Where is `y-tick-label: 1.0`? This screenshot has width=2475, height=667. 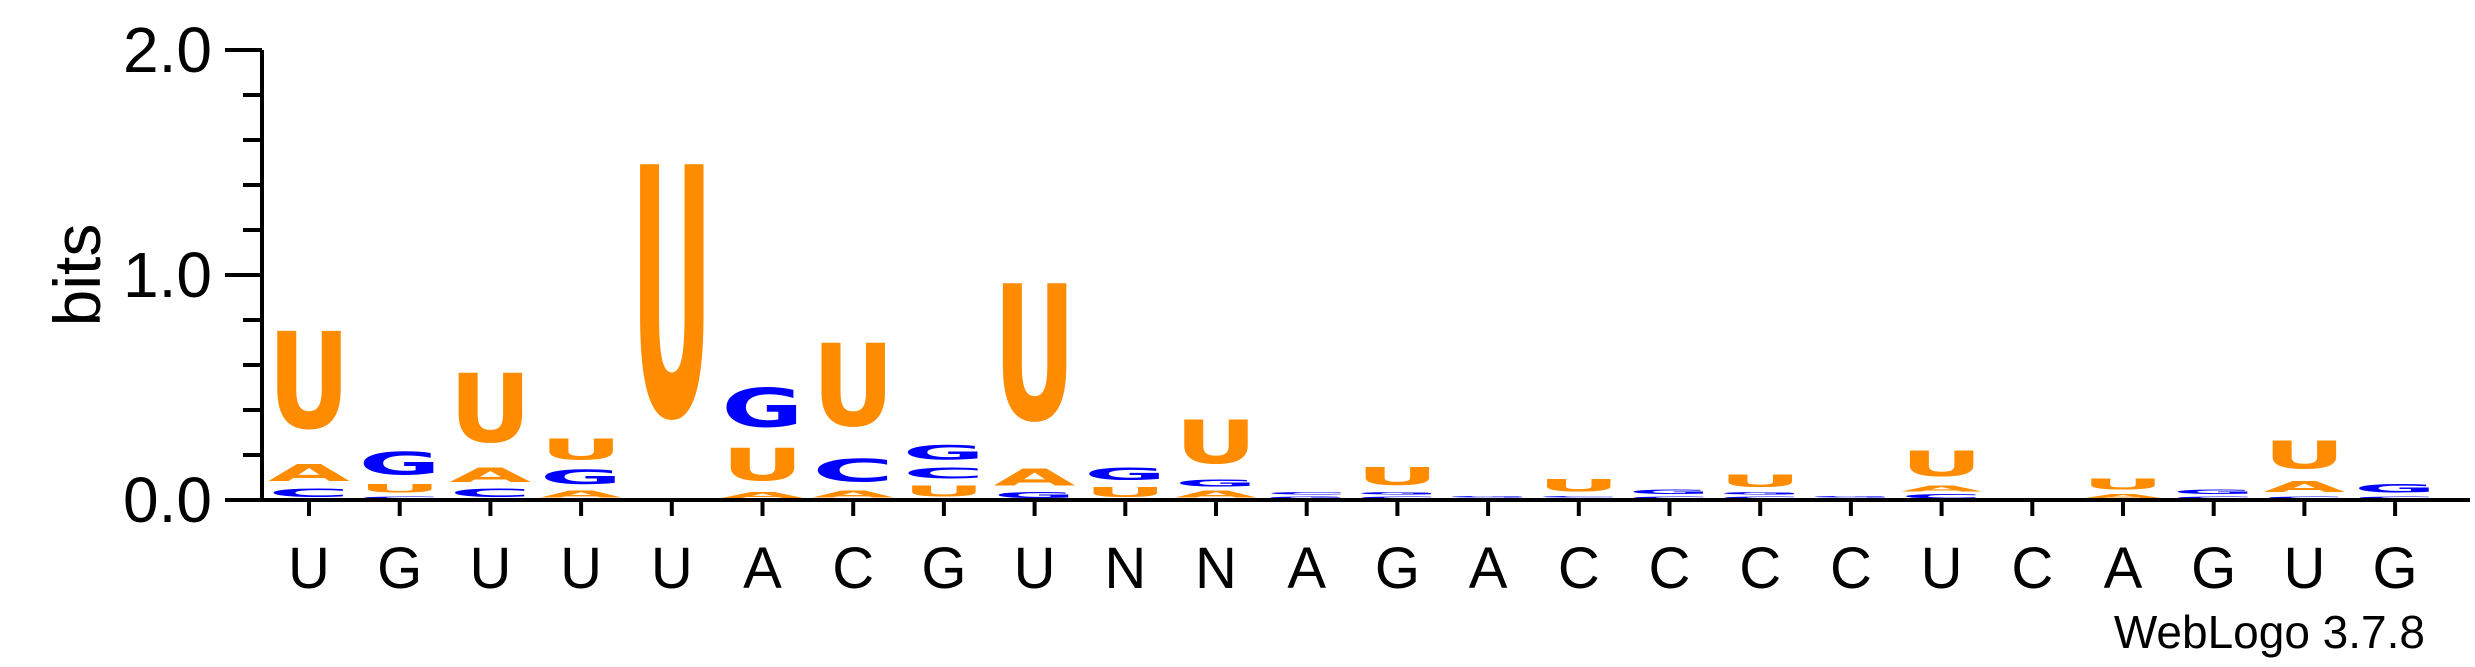 y-tick-label: 1.0 is located at coordinates (167, 275).